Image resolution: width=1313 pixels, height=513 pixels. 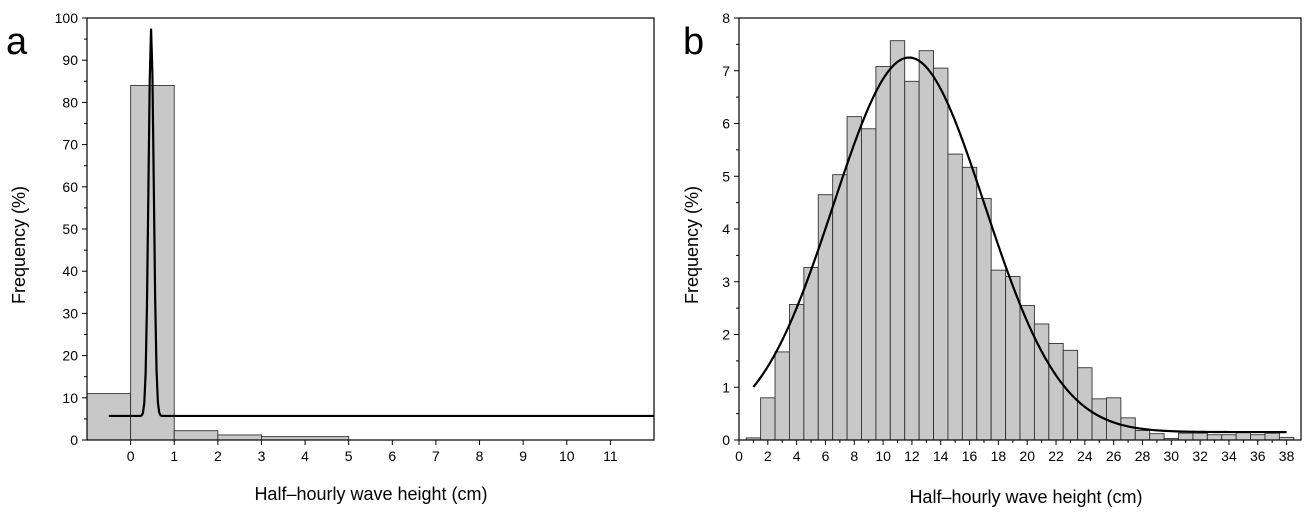 I want to click on panel-a-y-ticks: 0 10 20 30 40 50 60 70 80 90 100, so click(x=71, y=229).